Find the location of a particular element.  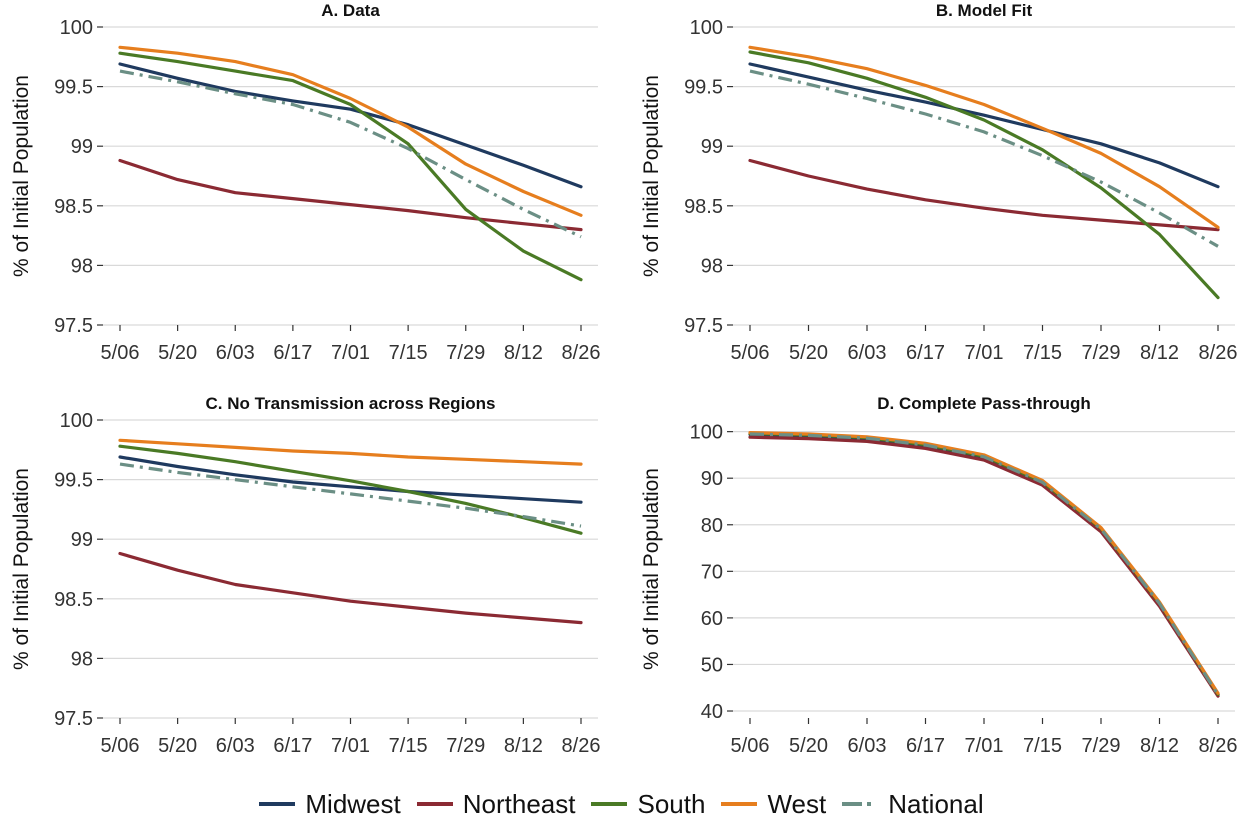

legend-item-west: West is located at coordinates (773, 804).